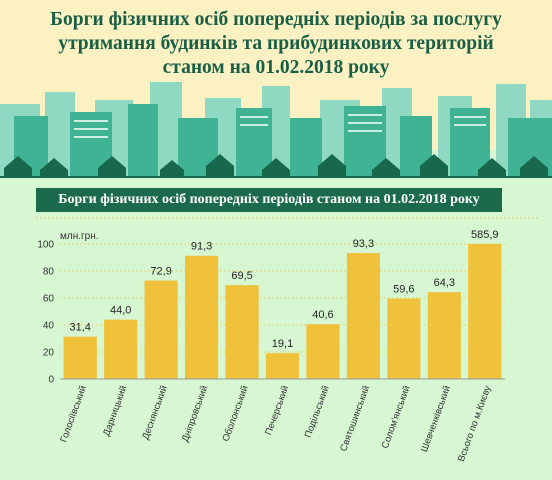 The width and height of the screenshot is (552, 480). I want to click on bar-value-label: 59,6, so click(403, 290).